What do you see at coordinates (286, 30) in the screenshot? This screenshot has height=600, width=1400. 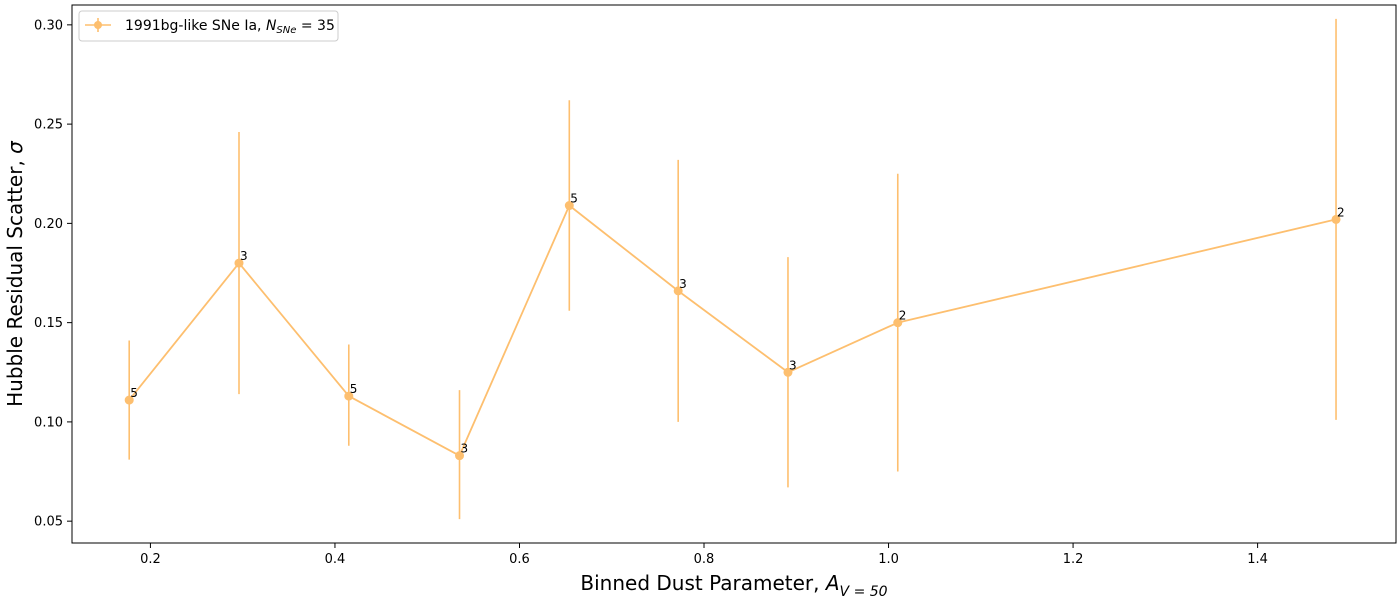 I see `legend-label-sub: SNe` at bounding box center [286, 30].